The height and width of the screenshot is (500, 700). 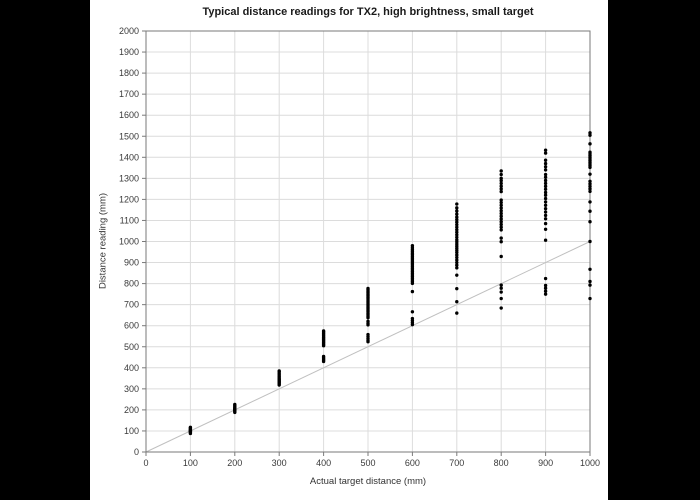 I want to click on y-tick-label: 100, so click(x=131, y=431).